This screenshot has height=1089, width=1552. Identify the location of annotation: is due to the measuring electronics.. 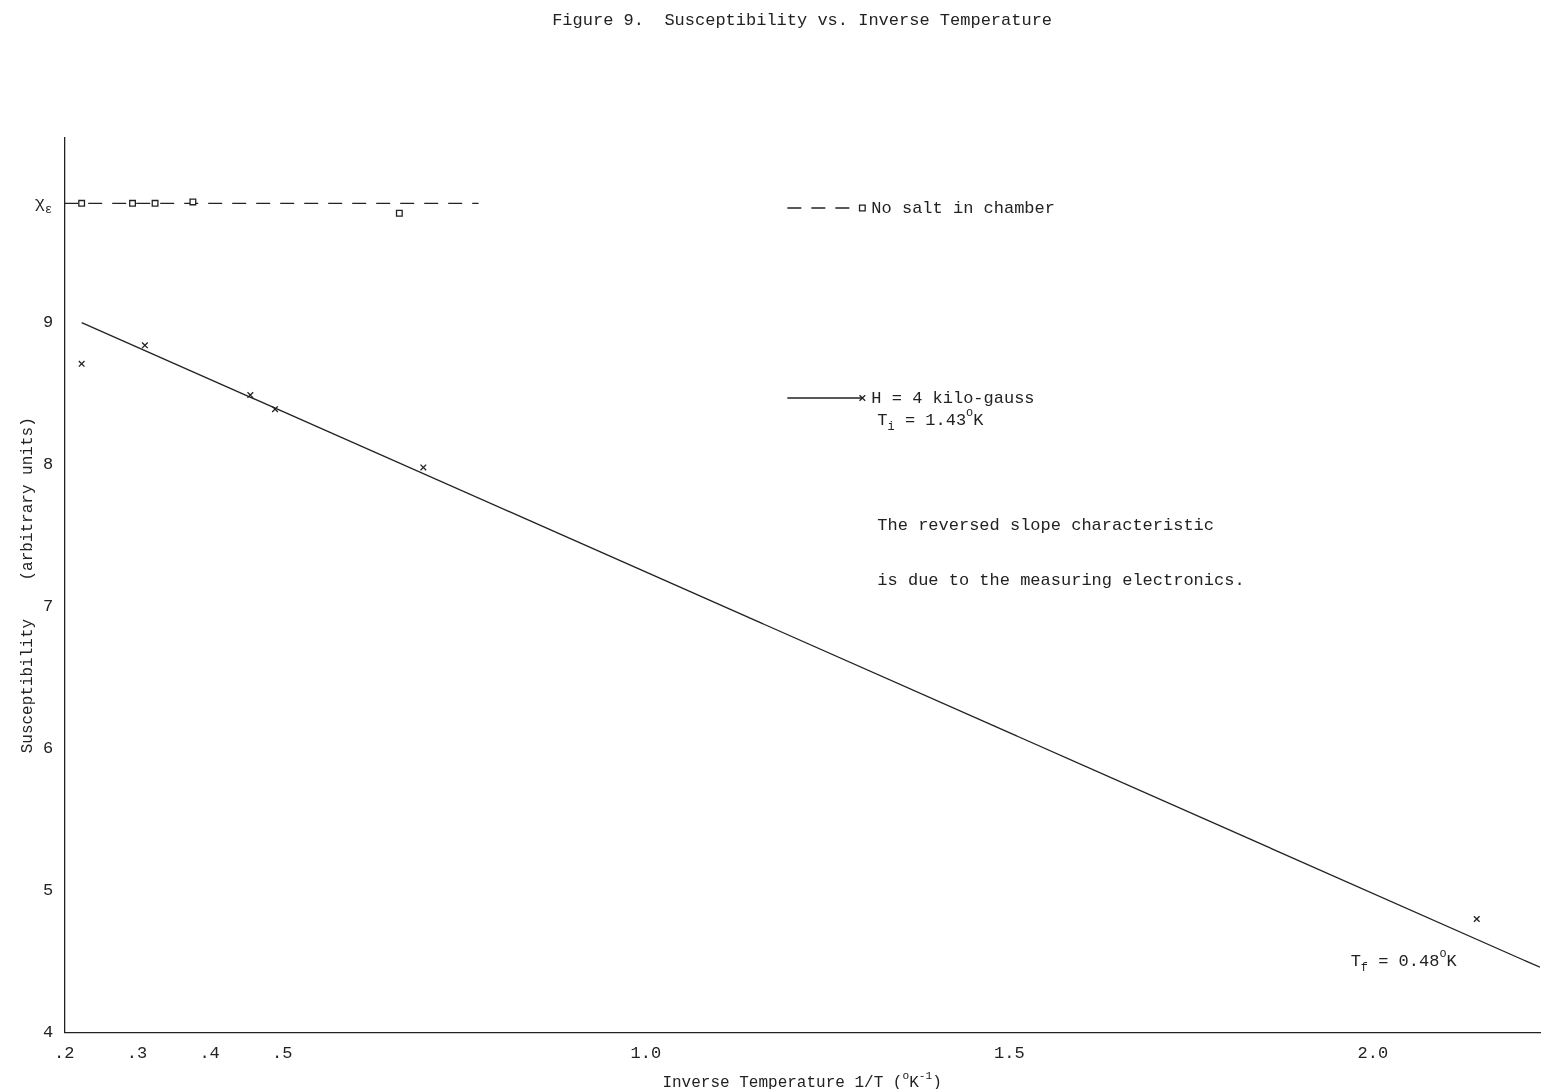
(1061, 580).